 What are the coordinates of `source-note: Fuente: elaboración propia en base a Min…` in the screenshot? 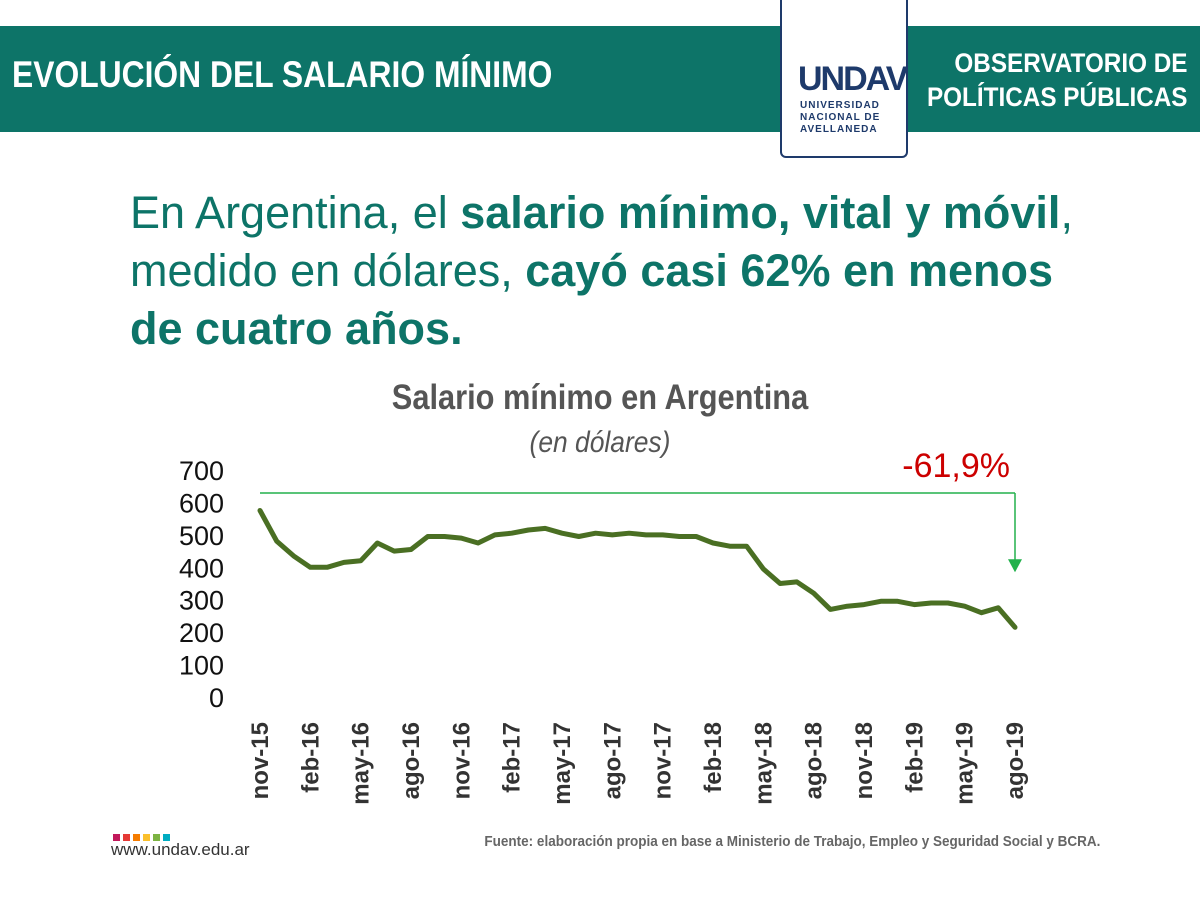 It's located at (792, 841).